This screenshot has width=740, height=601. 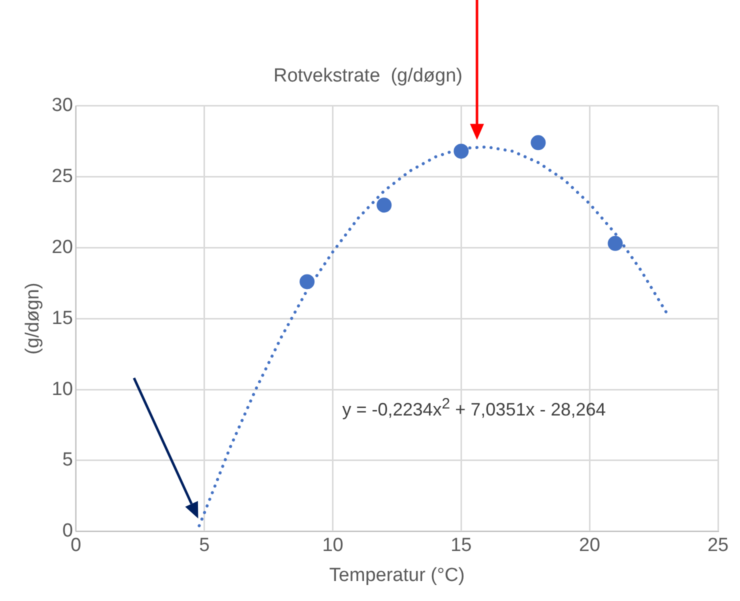 What do you see at coordinates (67, 531) in the screenshot?
I see `y-tick-label: 0` at bounding box center [67, 531].